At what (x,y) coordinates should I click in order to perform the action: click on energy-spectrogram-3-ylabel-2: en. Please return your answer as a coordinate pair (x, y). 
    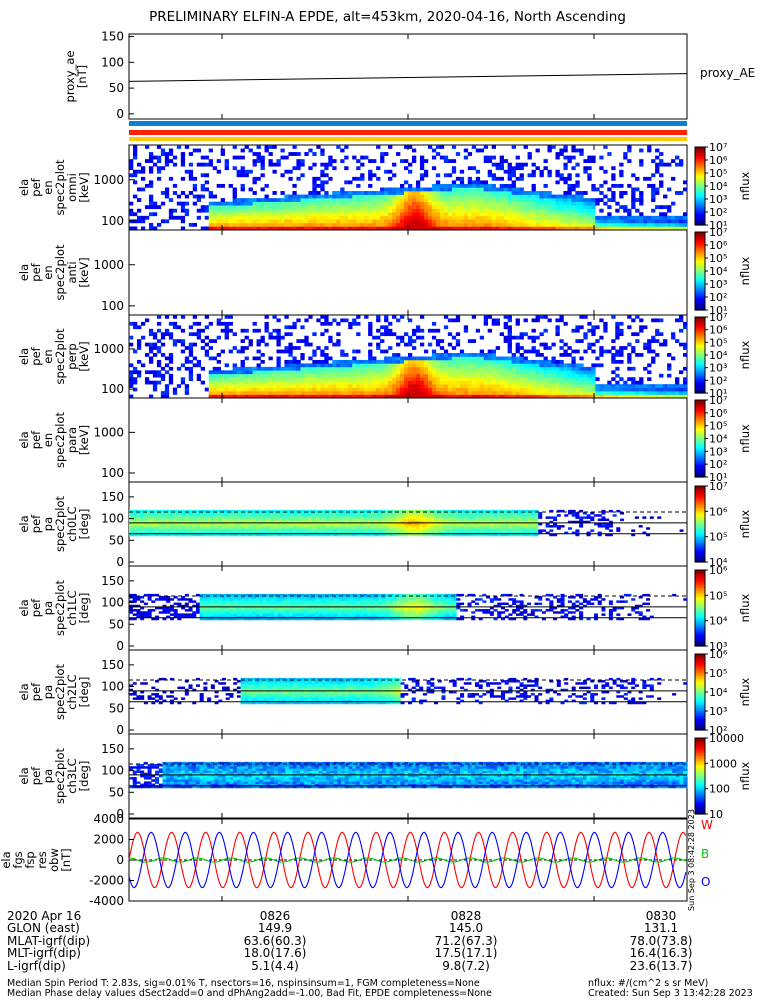
    Looking at the image, I should click on (48, 440).